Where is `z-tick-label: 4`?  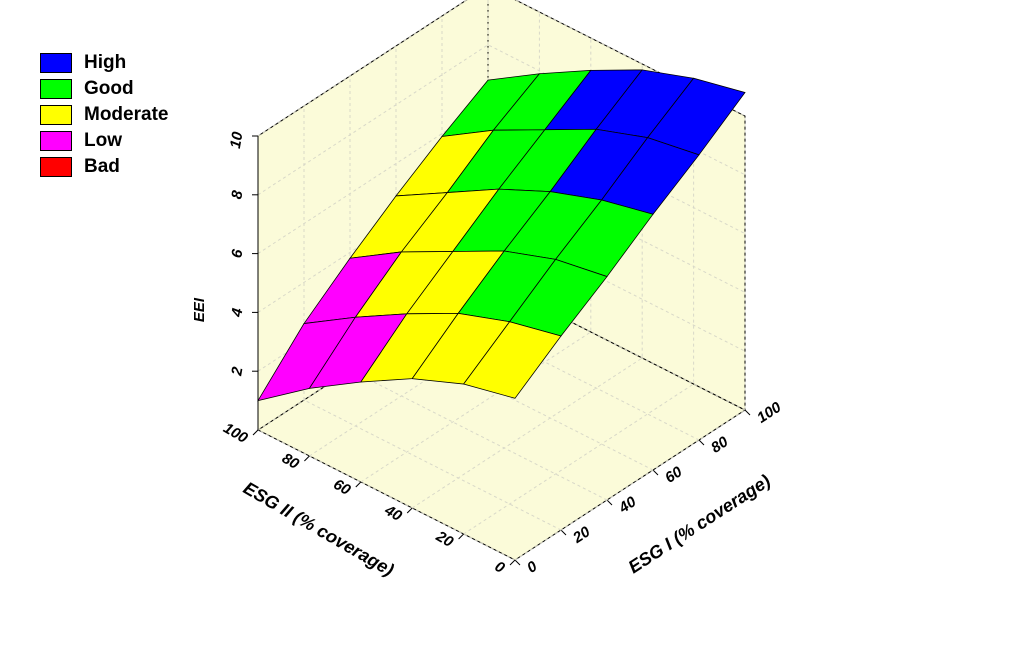
z-tick-label: 4 is located at coordinates (237, 312).